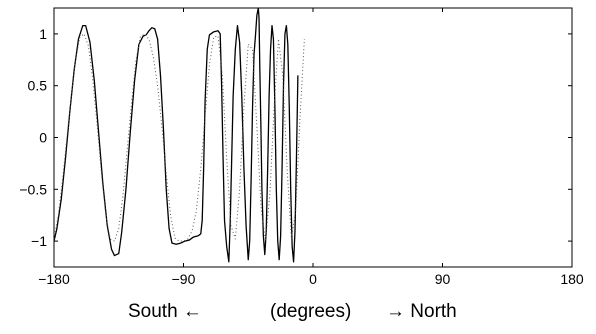  What do you see at coordinates (43, 34) in the screenshot?
I see `y-tick-label: 1` at bounding box center [43, 34].